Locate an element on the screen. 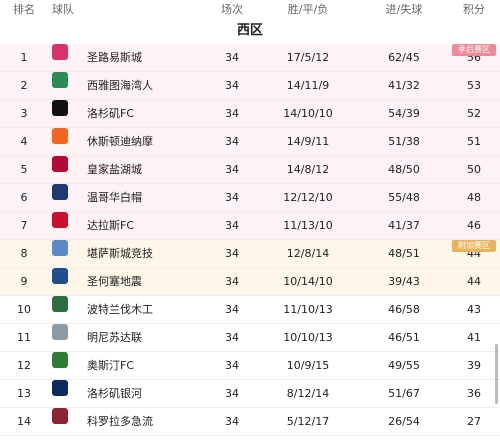 Image resolution: width=500 pixels, height=440 pixels. table-row: 10 波特兰伐木工 34 11/10/13 46/58 43 is located at coordinates (250, 310).